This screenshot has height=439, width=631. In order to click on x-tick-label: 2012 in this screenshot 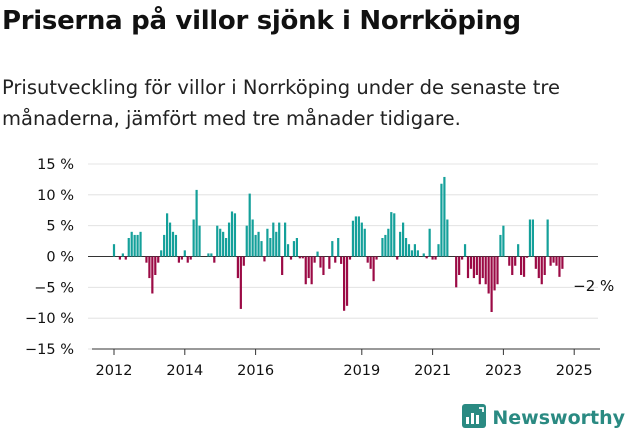, I will do `click(114, 370)`.